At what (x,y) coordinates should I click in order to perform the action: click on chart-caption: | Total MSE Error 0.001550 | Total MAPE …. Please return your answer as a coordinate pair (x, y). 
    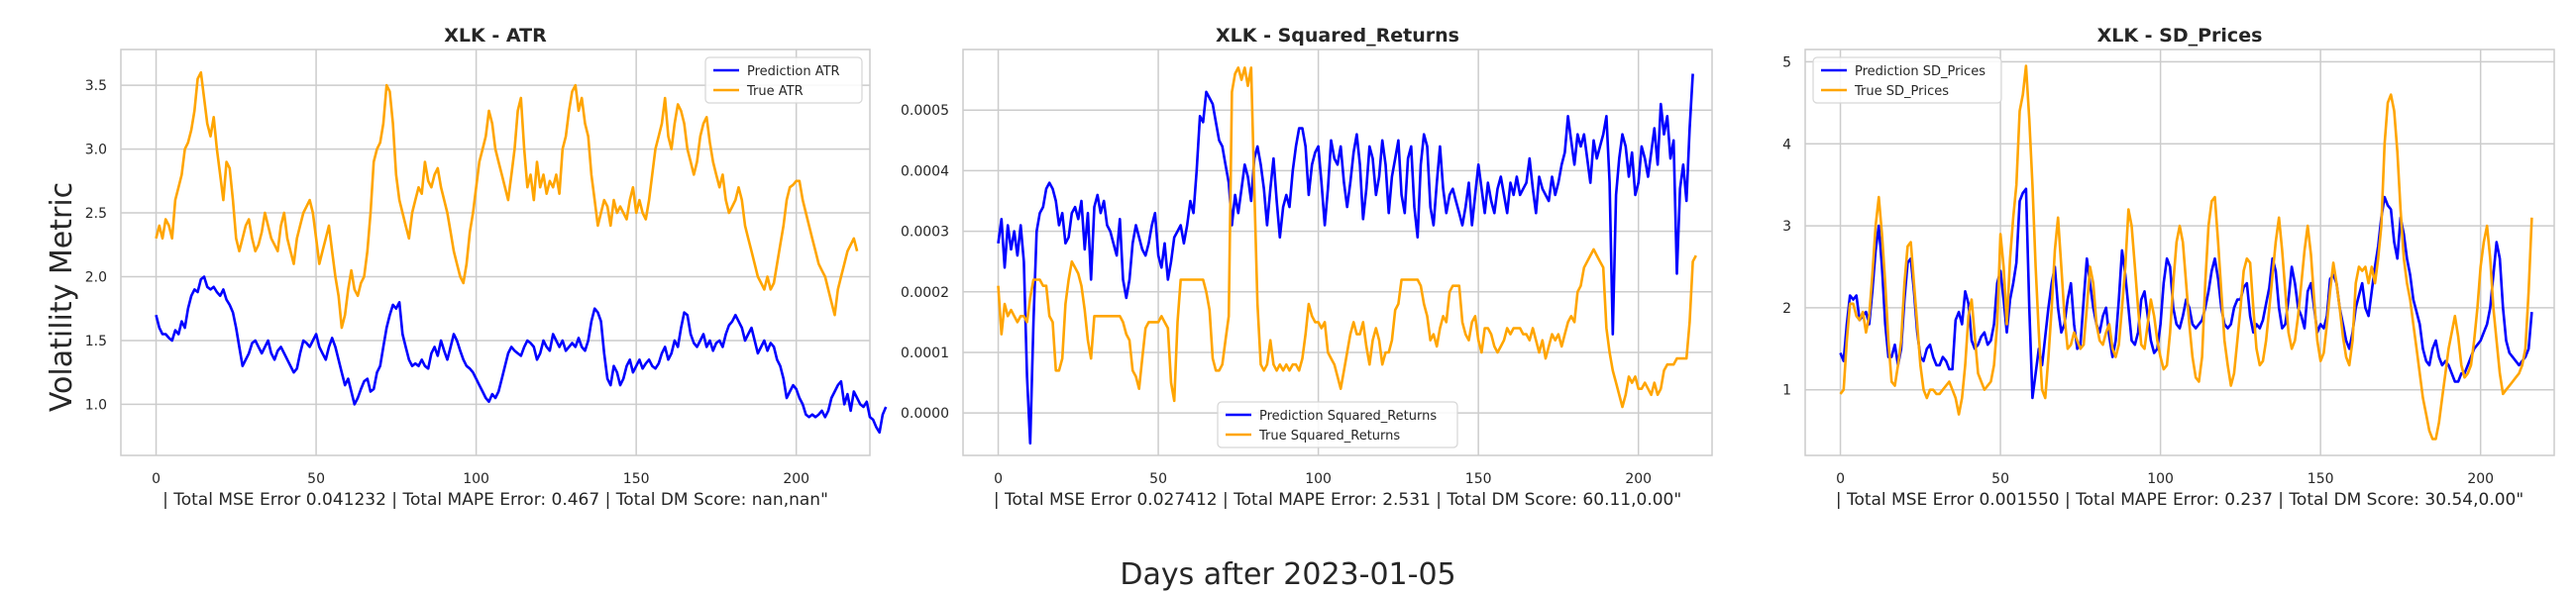
    Looking at the image, I should click on (2180, 500).